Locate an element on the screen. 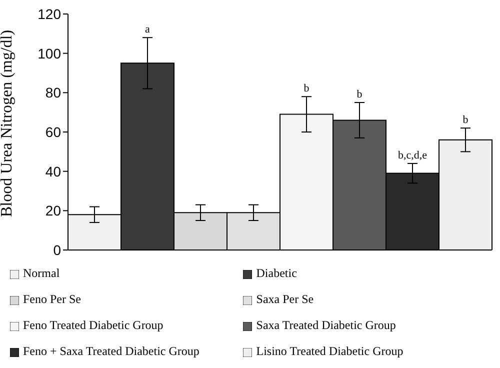 Image resolution: width=500 pixels, height=368 pixels. legend-label: Normal is located at coordinates (41, 273).